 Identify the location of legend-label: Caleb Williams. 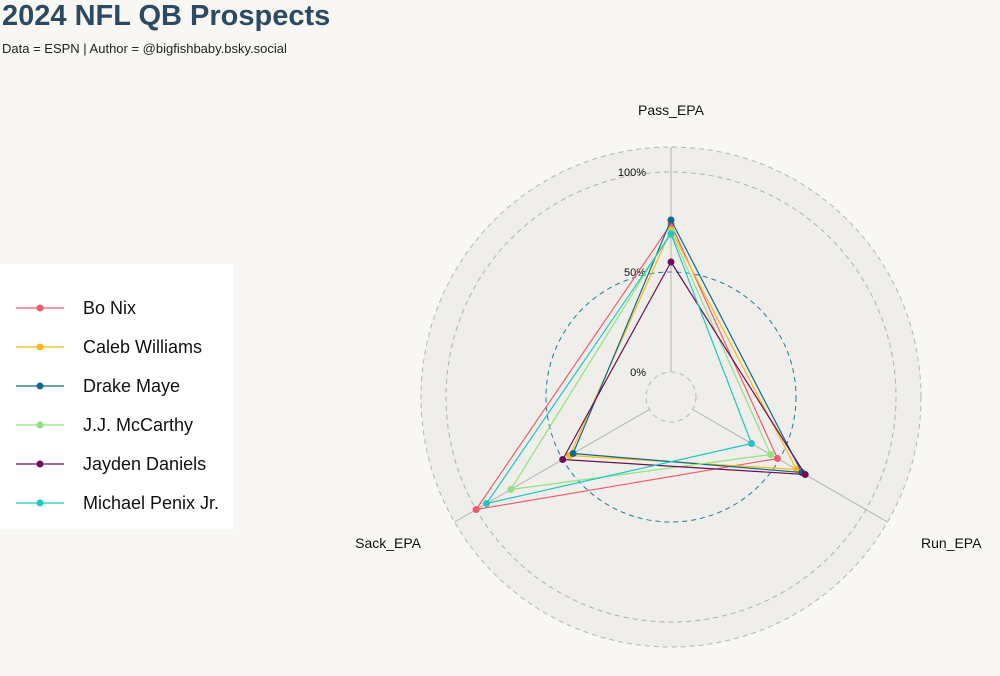
(143, 346).